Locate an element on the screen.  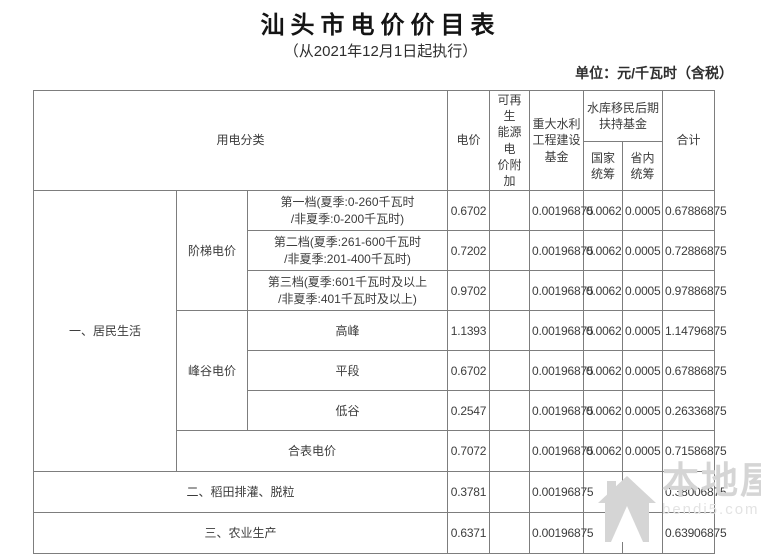
cell-flat-price: 0.6702 is located at coordinates (468, 371).